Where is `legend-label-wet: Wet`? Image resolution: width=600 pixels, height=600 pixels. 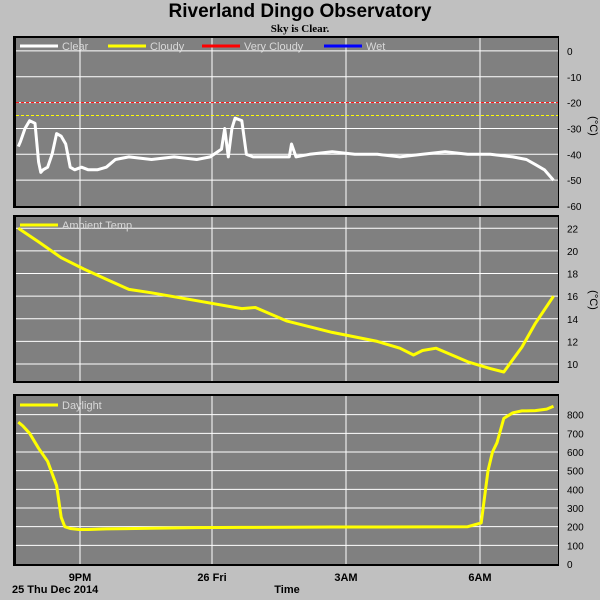
legend-label-wet: Wet is located at coordinates (375, 47).